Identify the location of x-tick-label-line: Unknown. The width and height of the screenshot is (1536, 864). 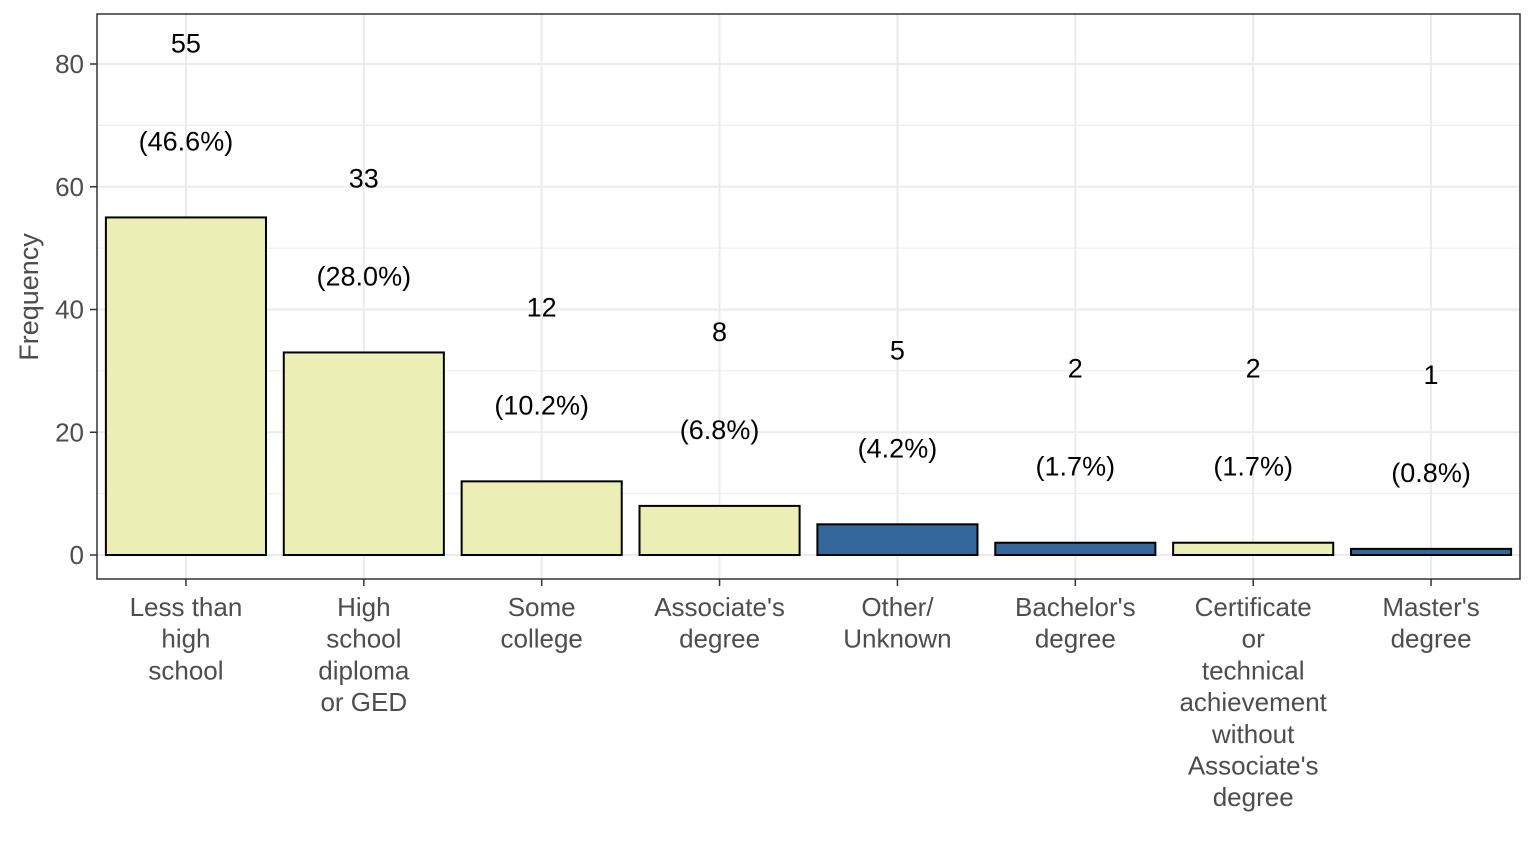
(897, 639).